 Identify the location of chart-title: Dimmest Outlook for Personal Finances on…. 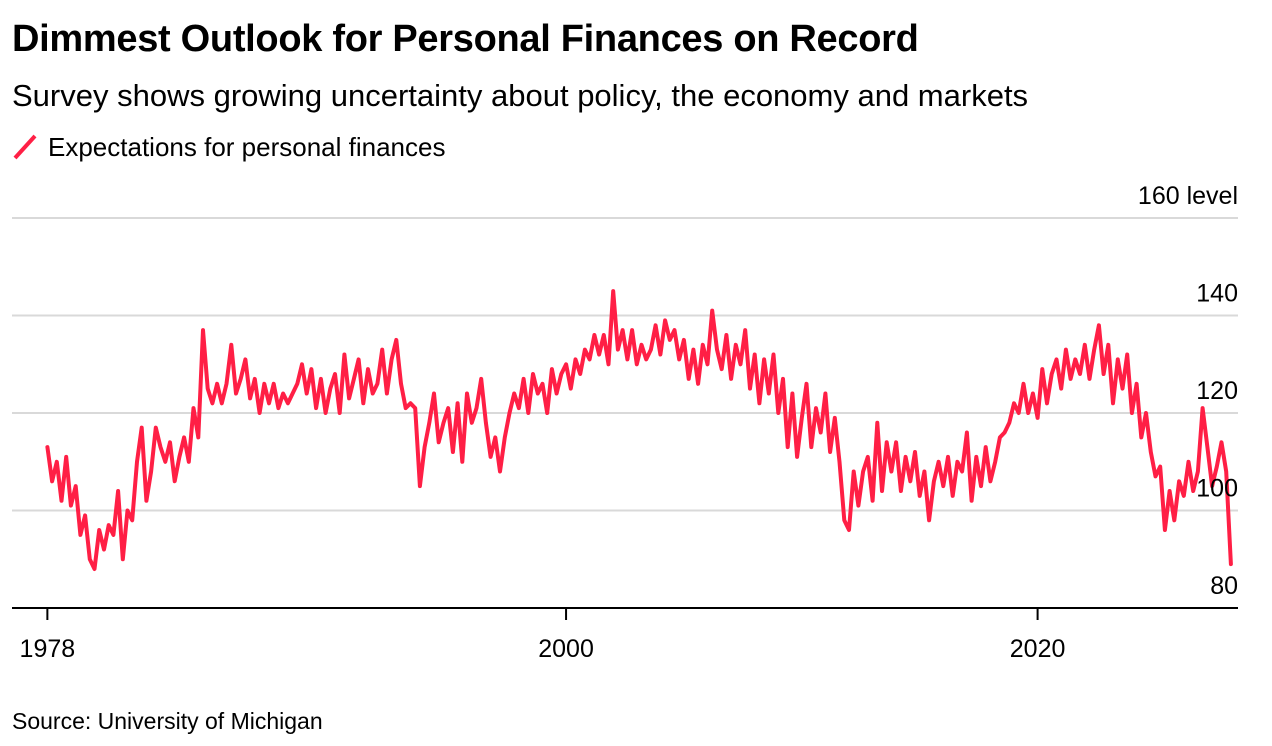
(465, 39).